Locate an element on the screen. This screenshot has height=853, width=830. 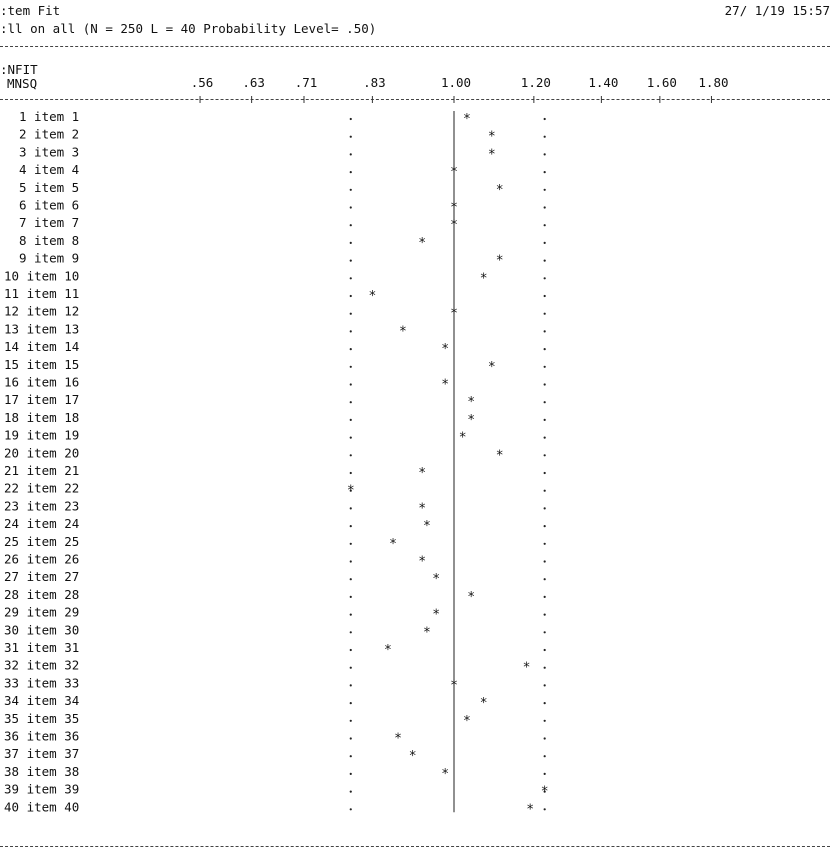
item-label: 39 item 39 is located at coordinates (41, 789).